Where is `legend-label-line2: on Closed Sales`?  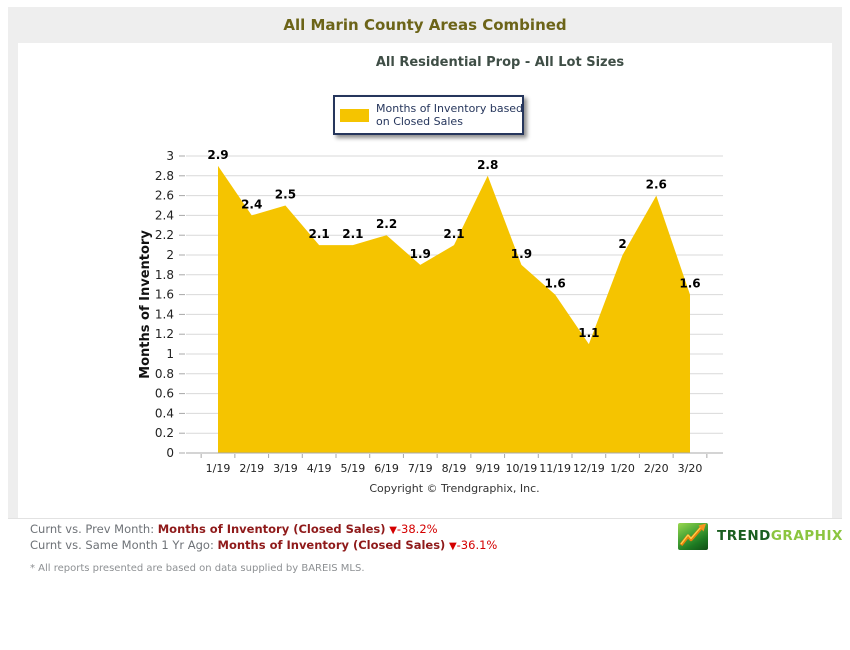 legend-label-line2: on Closed Sales is located at coordinates (419, 121).